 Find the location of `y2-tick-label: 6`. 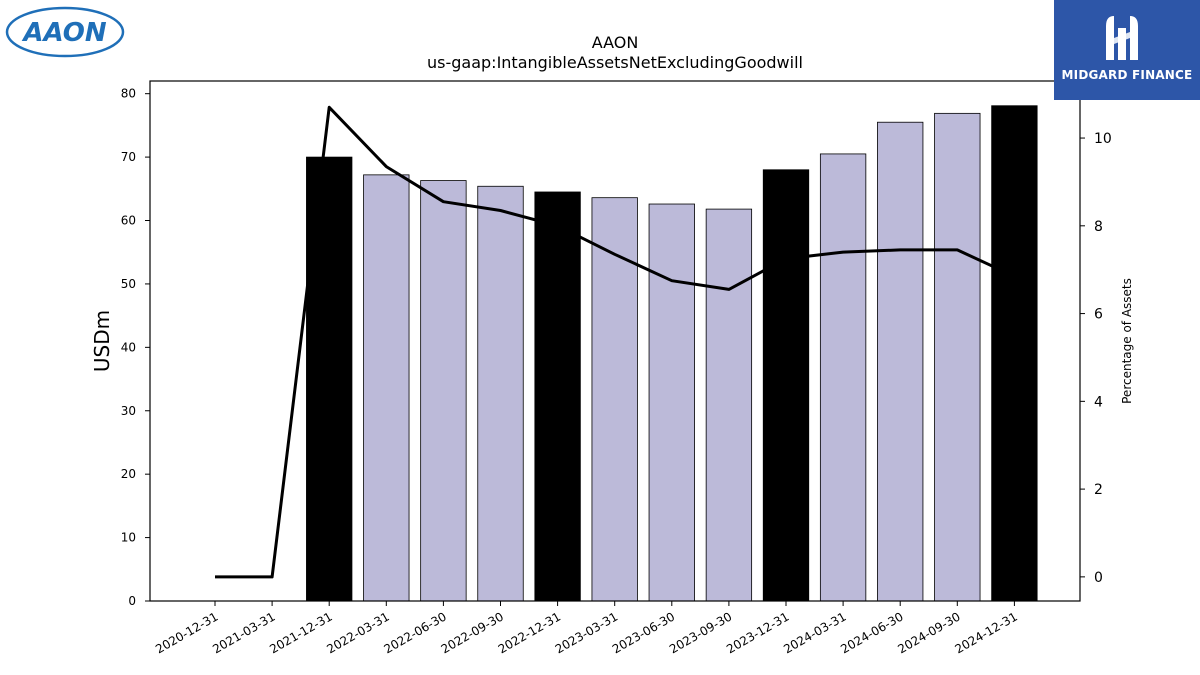

y2-tick-label: 6 is located at coordinates (1098, 315).